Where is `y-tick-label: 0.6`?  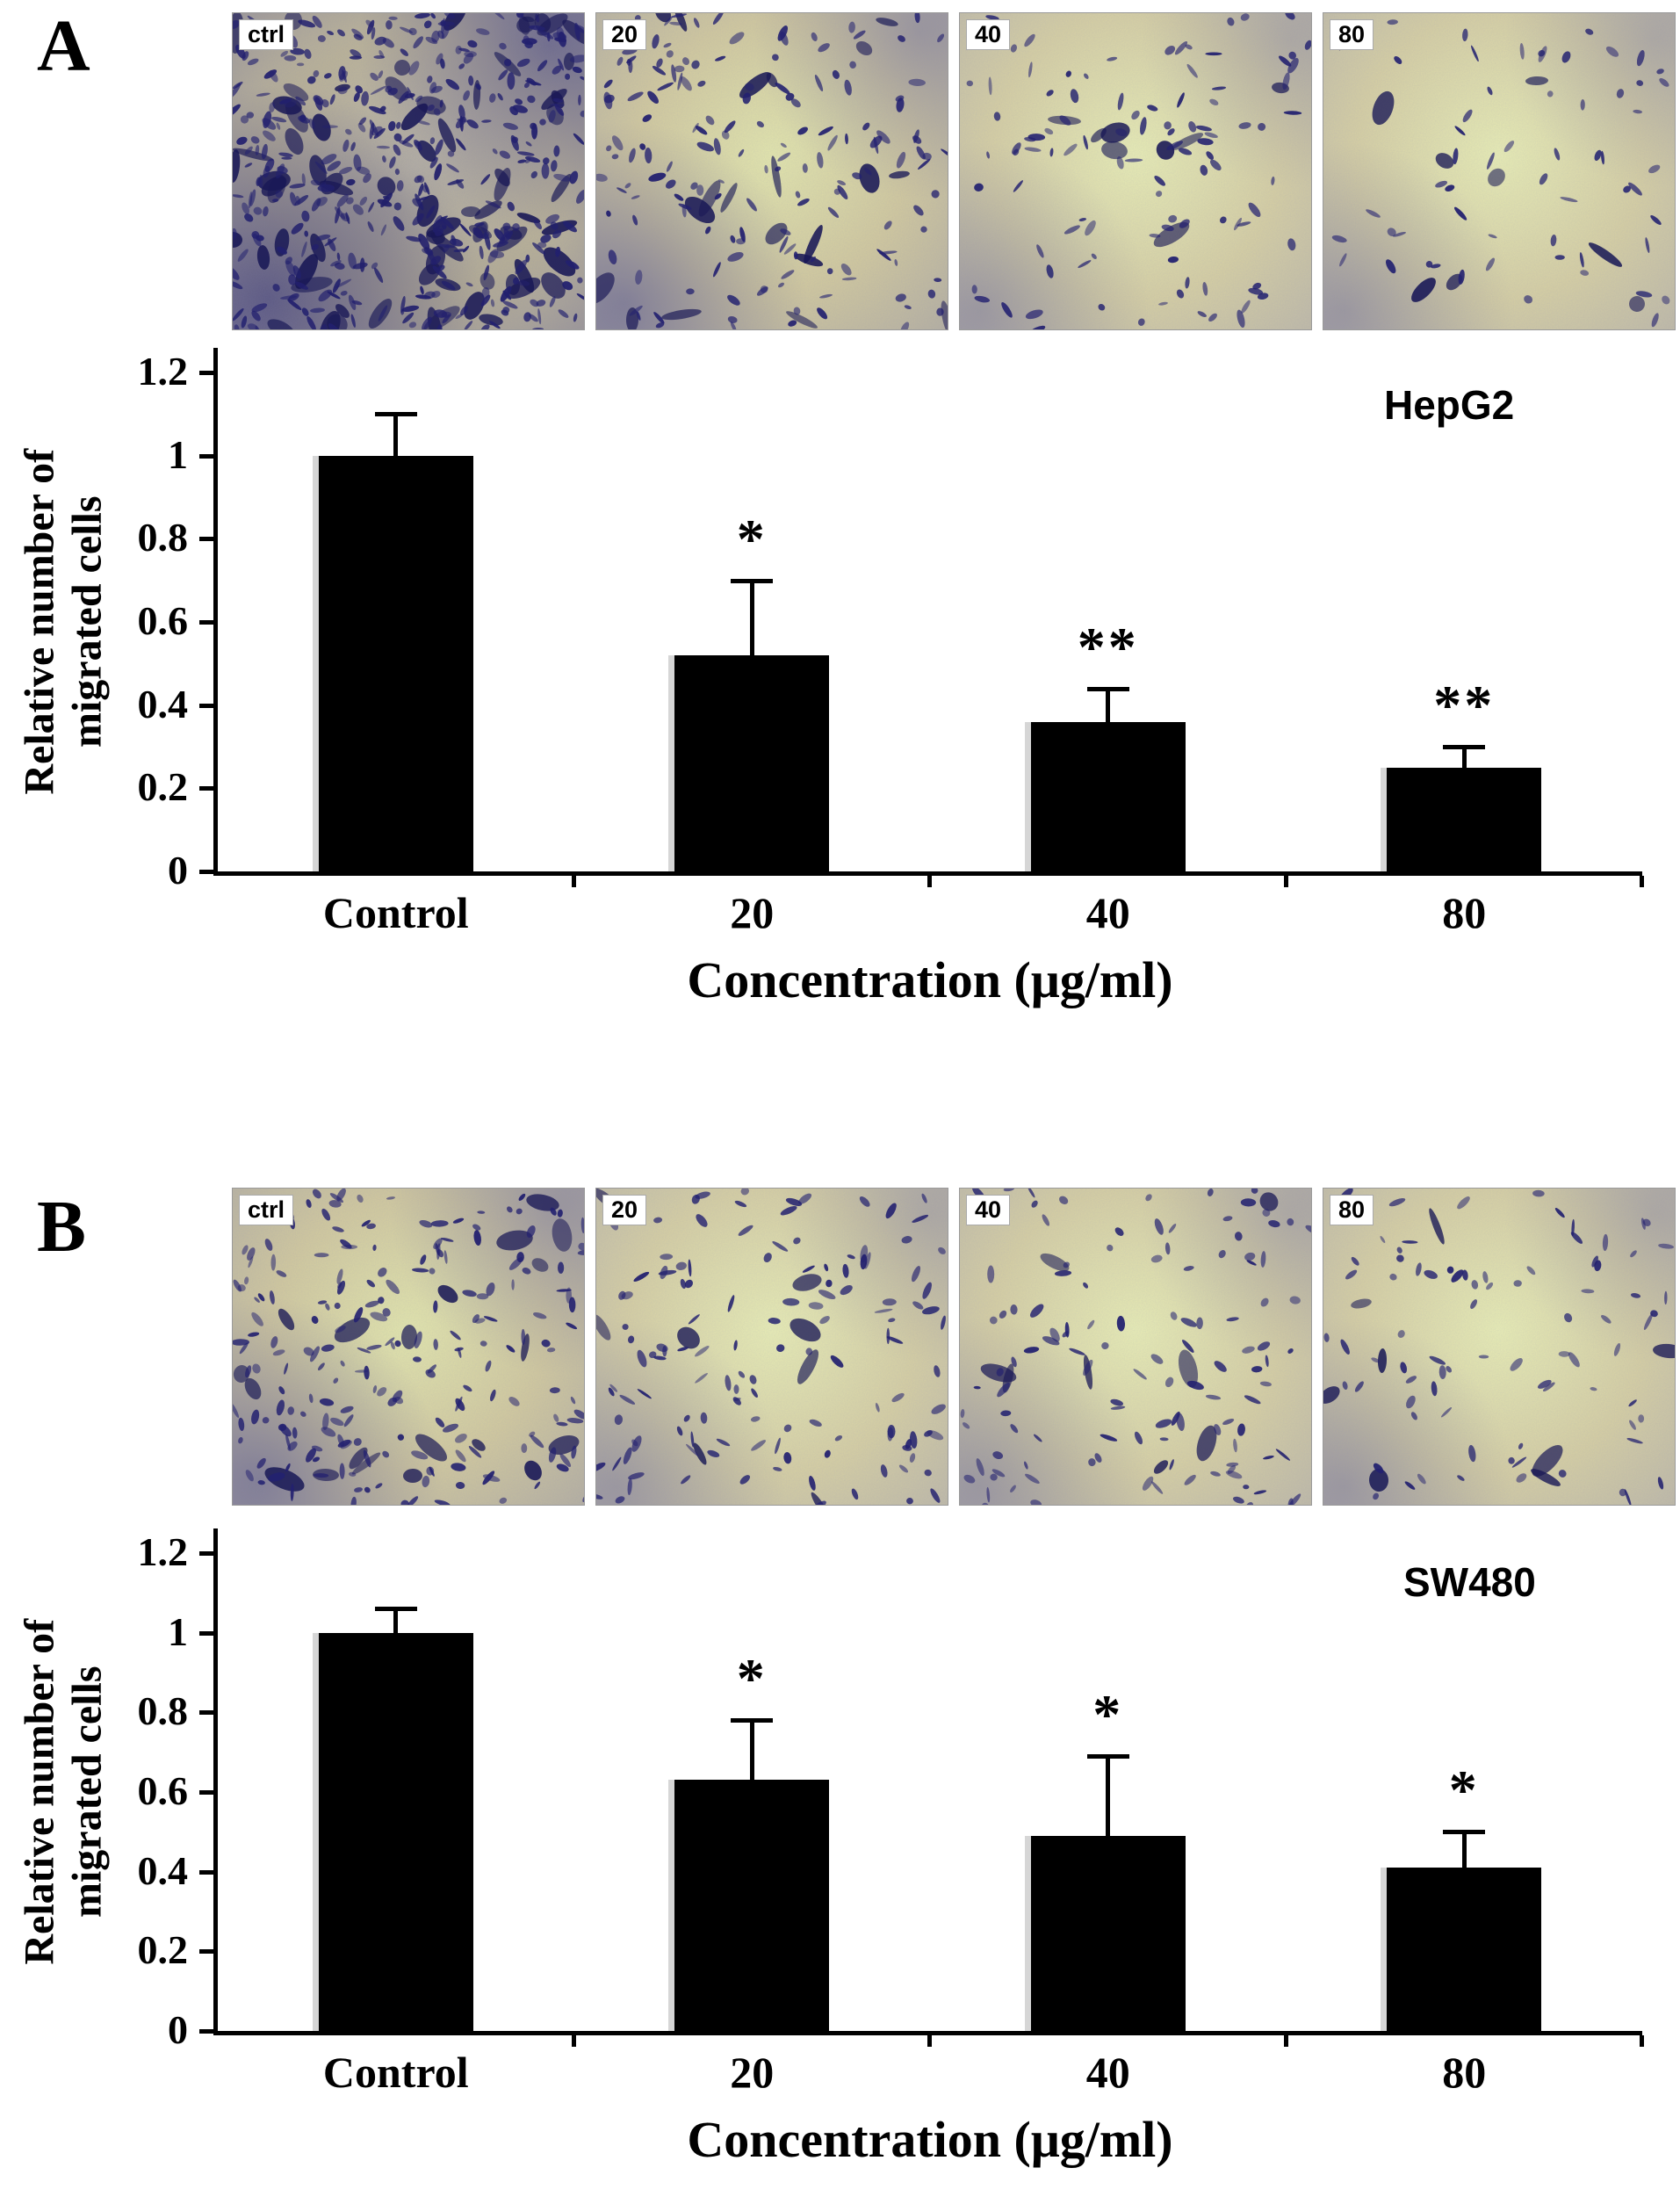
y-tick-label: 0.6 is located at coordinates (163, 1791).